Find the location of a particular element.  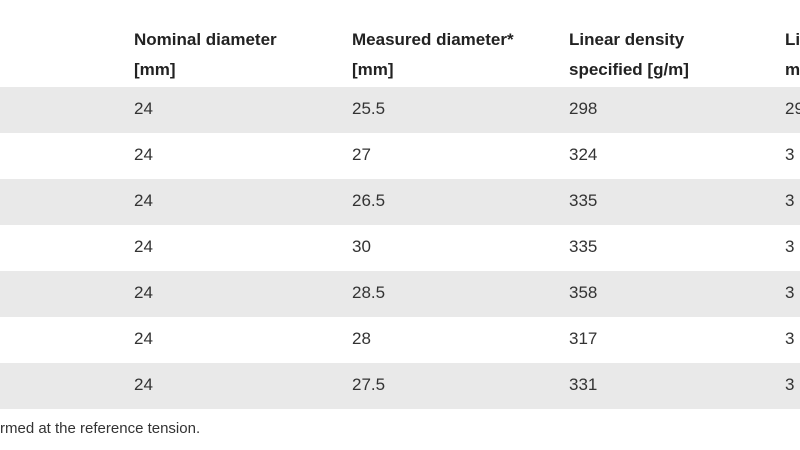

table-row: 24 28.5 358 3 is located at coordinates (400, 294).